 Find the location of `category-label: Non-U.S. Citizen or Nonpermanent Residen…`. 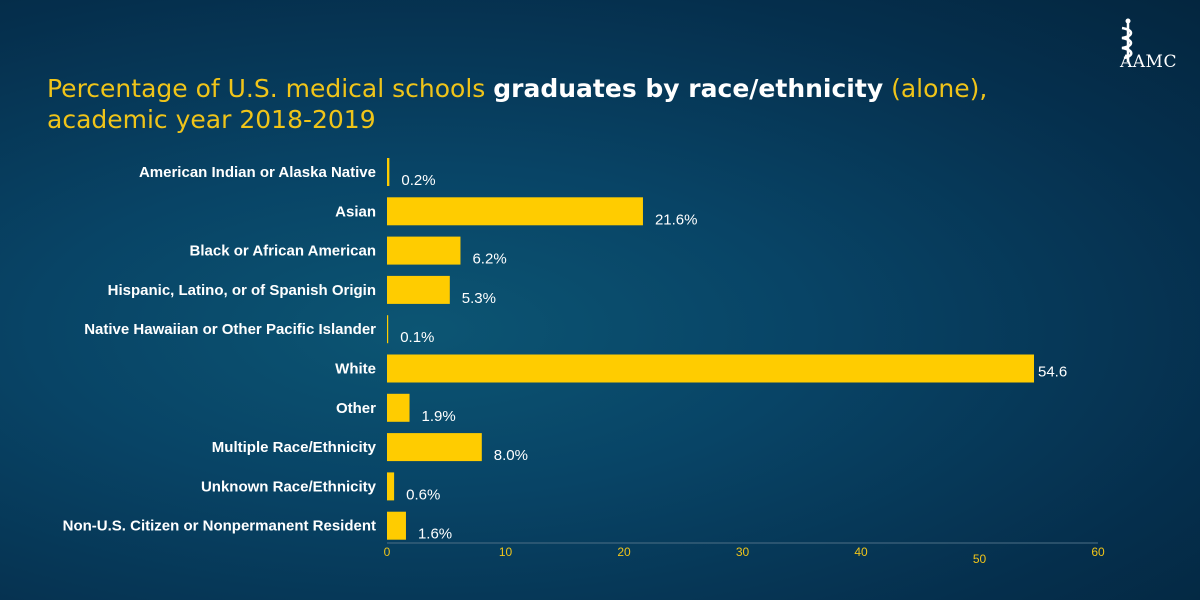

category-label: Non-U.S. Citizen or Nonpermanent Residen… is located at coordinates (219, 526).